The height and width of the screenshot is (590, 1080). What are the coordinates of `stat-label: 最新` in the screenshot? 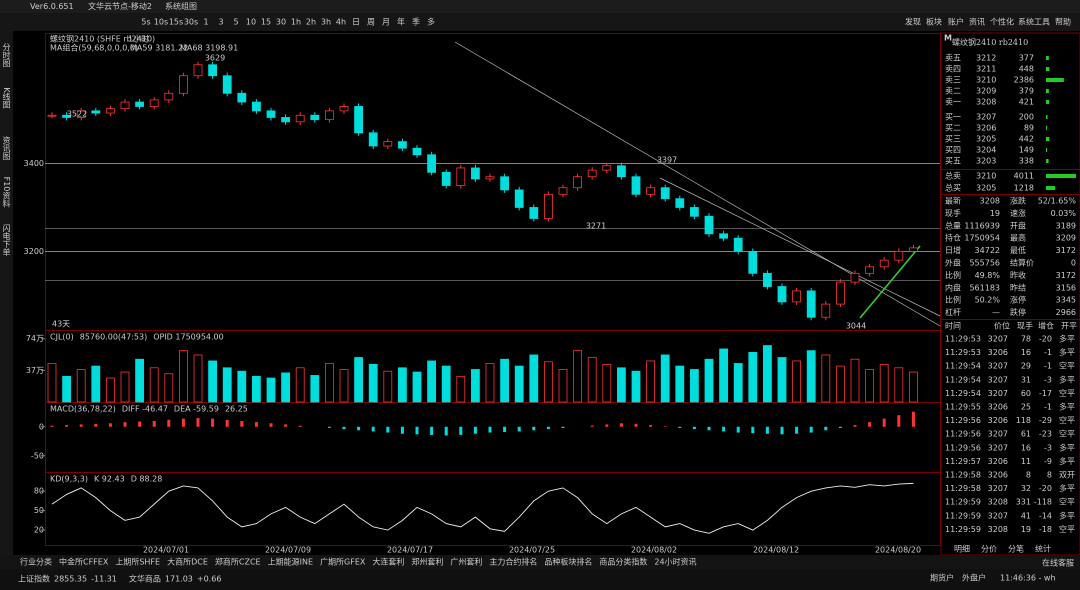 It's located at (953, 201).